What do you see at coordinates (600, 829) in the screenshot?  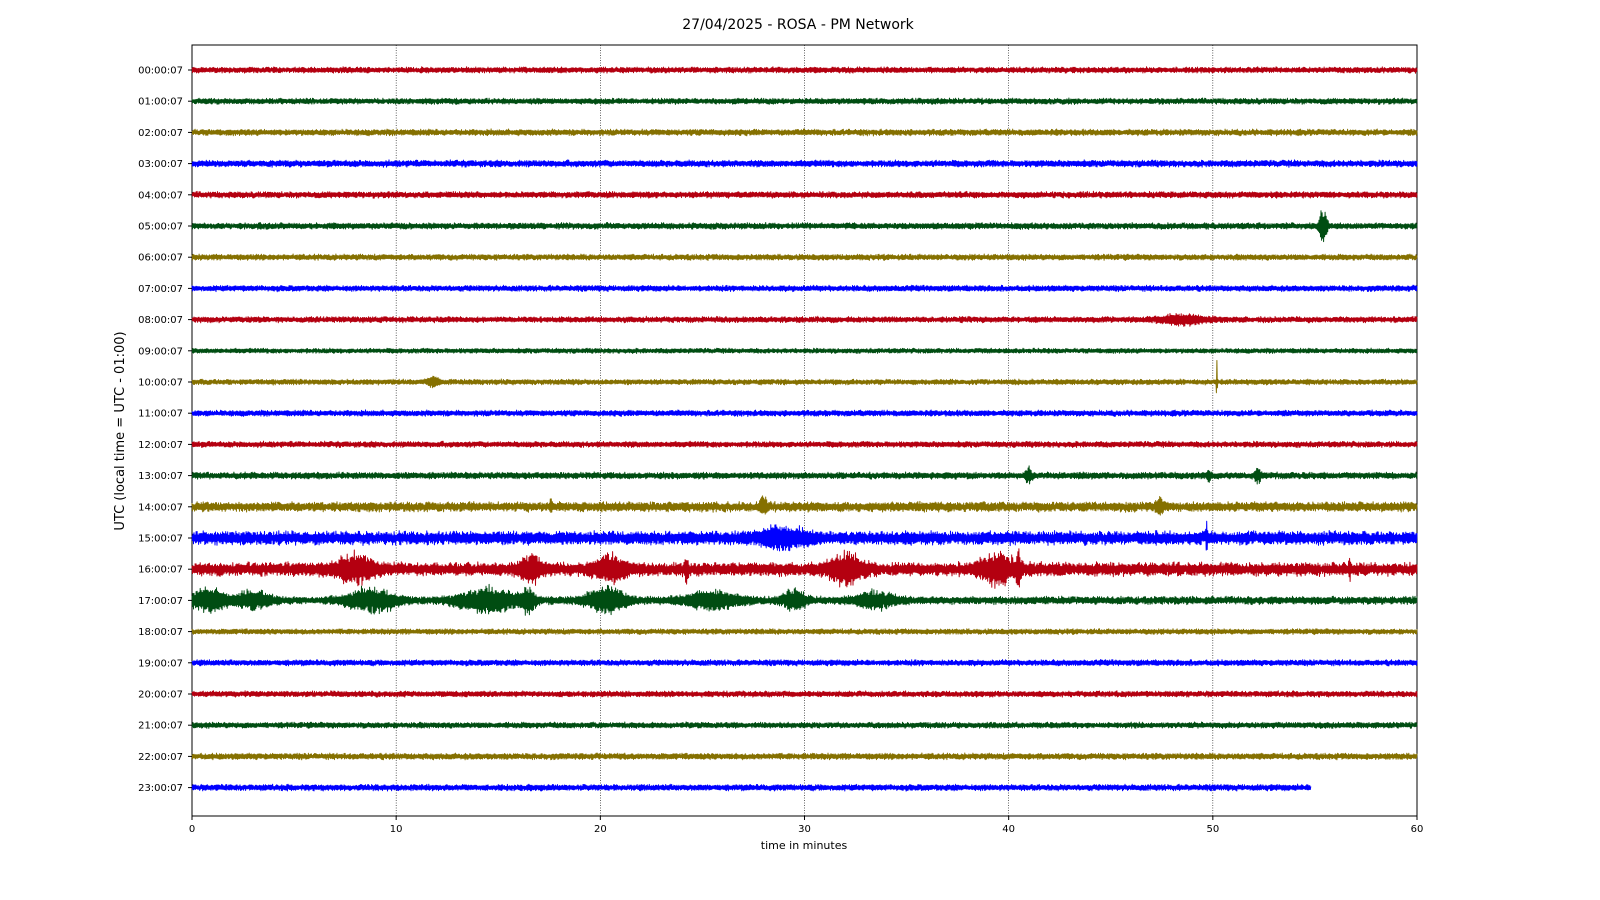 I see `x-tick-label-20: 20` at bounding box center [600, 829].